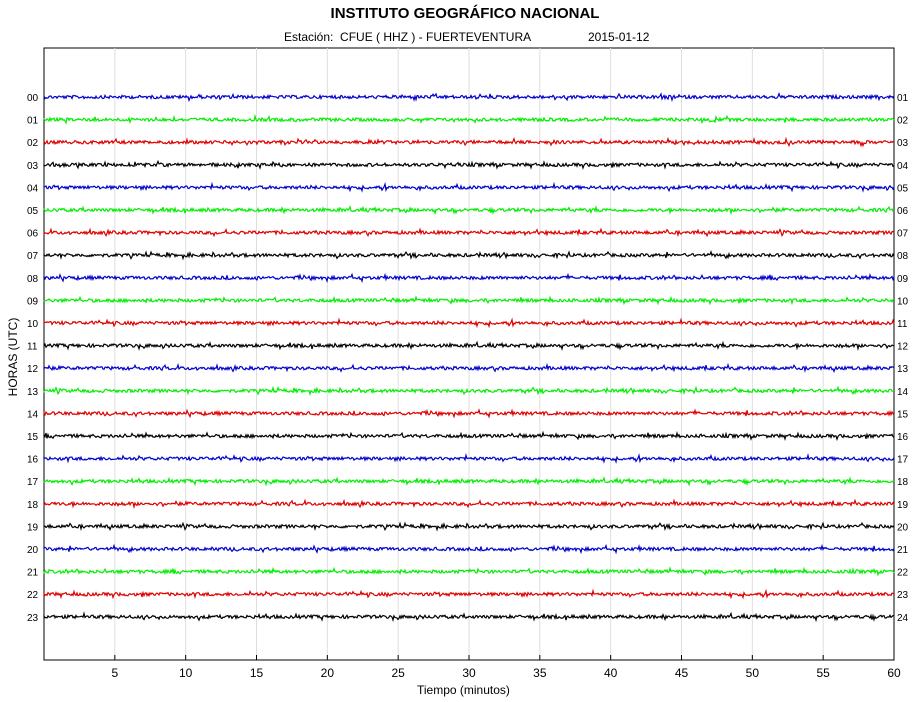 The height and width of the screenshot is (702, 916). Describe the element at coordinates (611, 673) in the screenshot. I see `x-tick-label: 40` at that location.